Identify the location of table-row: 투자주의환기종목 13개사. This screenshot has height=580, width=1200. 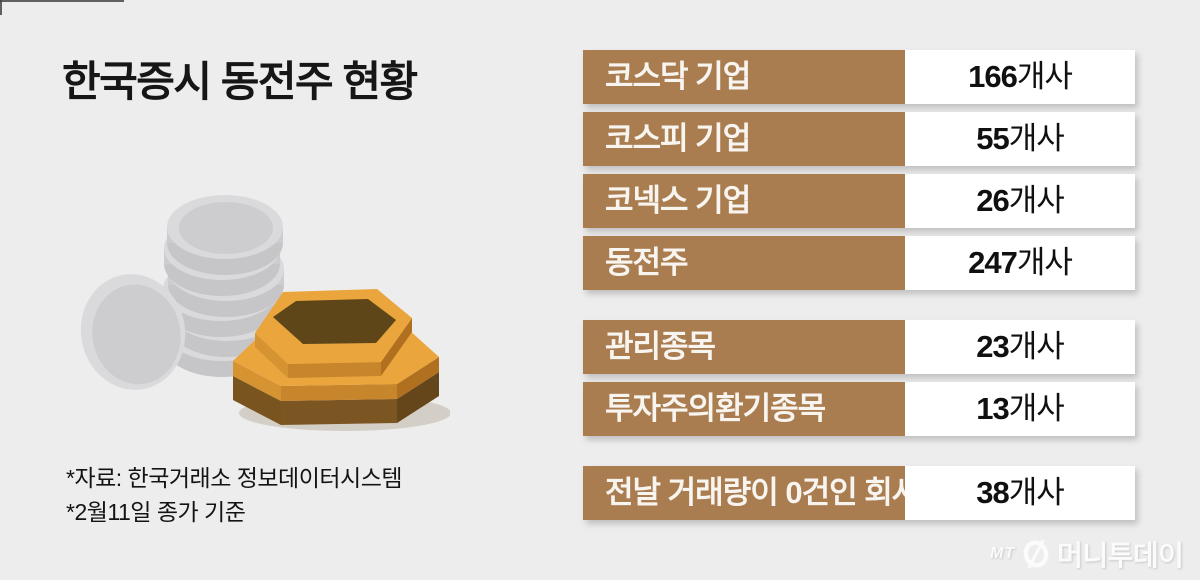
(859, 409).